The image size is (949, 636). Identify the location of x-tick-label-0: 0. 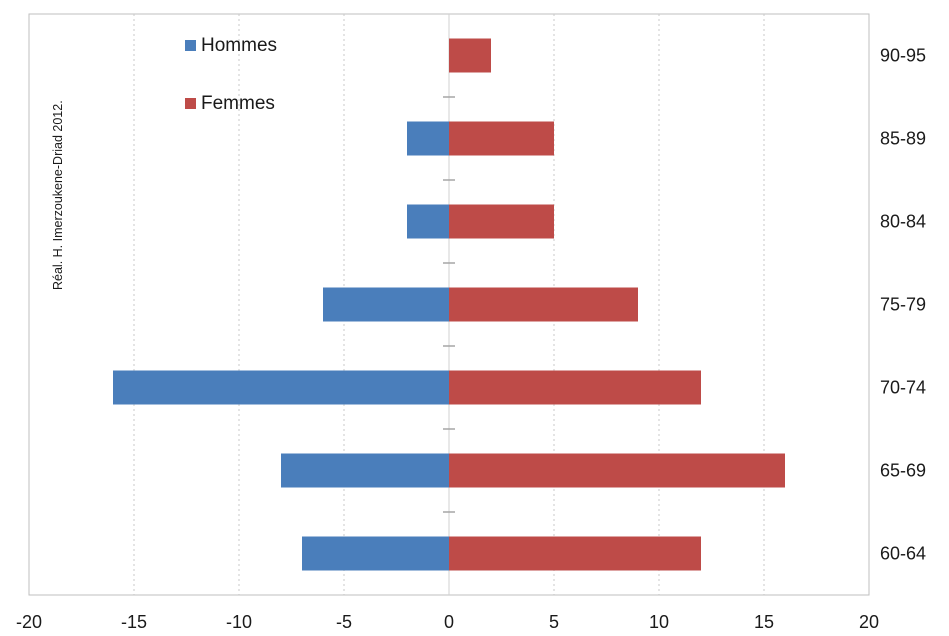
(449, 622).